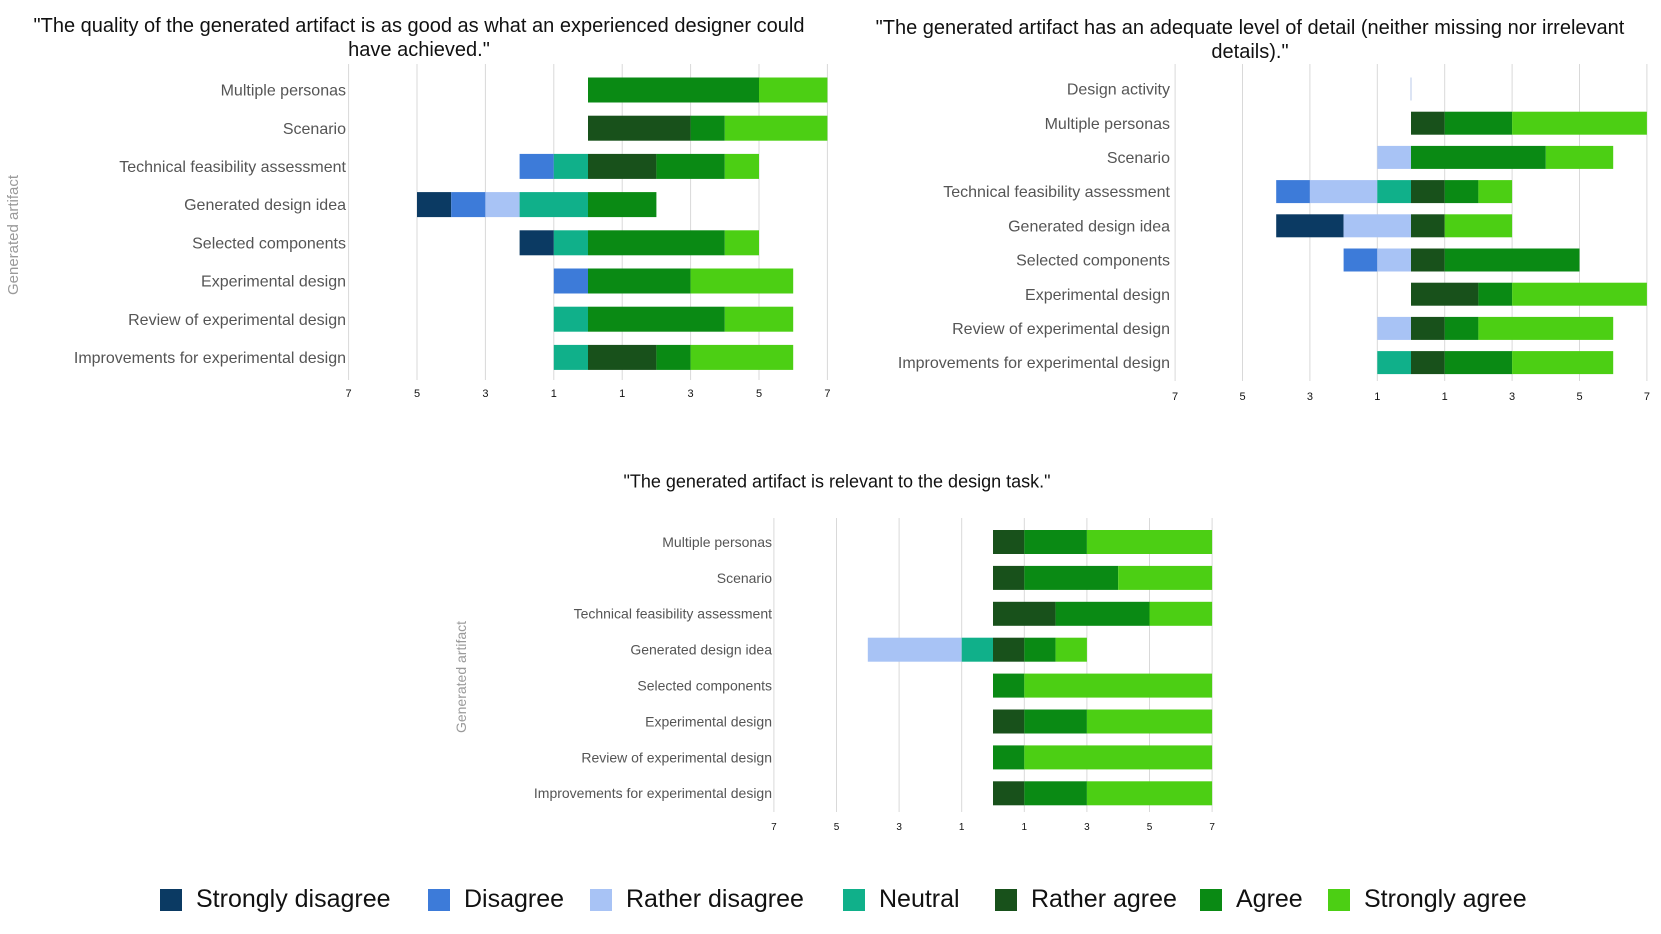 Image resolution: width=1661 pixels, height=934 pixels. I want to click on bar-review-of-experimental-design-agree, so click(1009, 757).